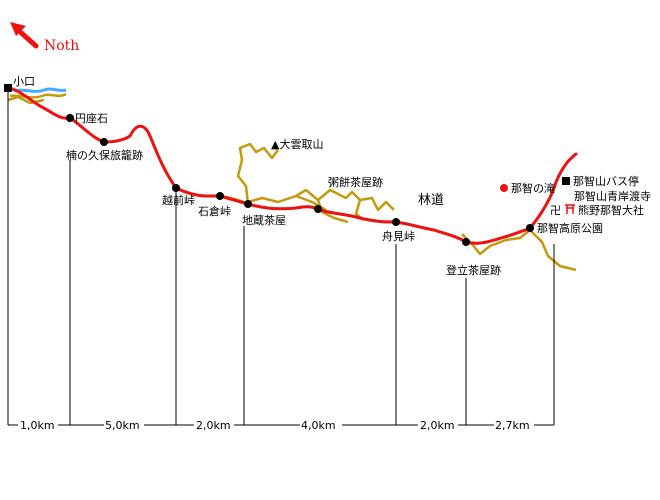 This screenshot has height=500, width=660. I want to click on place-ishikura: 石倉峠, so click(214, 211).